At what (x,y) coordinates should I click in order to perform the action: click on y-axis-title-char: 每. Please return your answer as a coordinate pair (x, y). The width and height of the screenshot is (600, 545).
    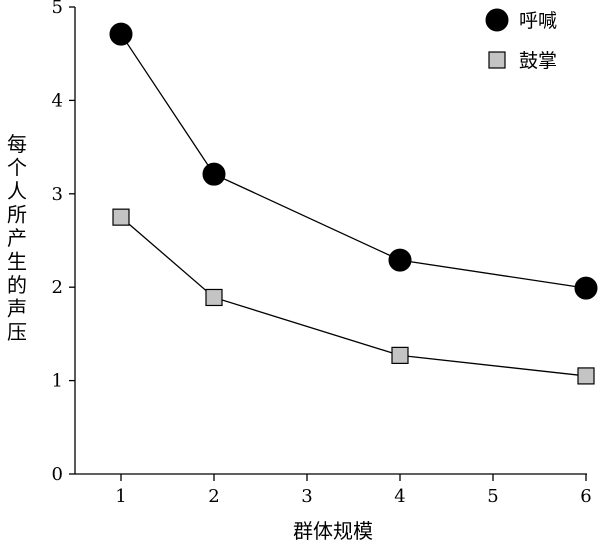
    Looking at the image, I should click on (17, 144).